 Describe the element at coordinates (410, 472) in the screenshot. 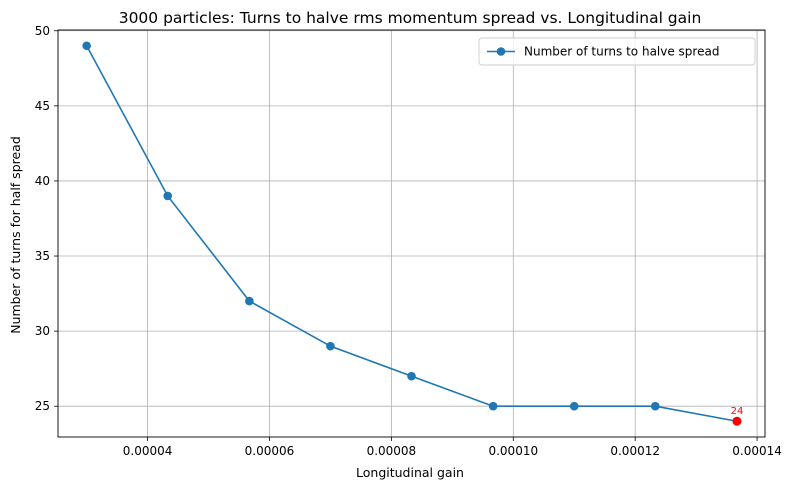

I see `x-axis-label: Longitudinal gain` at that location.